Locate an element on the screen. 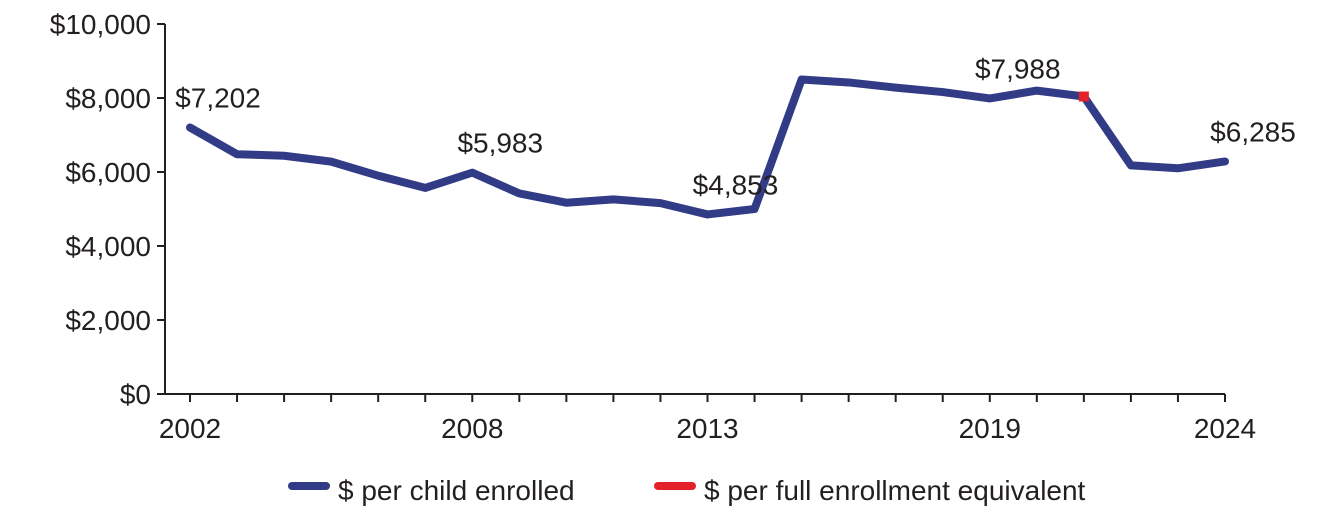 The width and height of the screenshot is (1334, 521). x-tick-label: 2002 is located at coordinates (190, 428).